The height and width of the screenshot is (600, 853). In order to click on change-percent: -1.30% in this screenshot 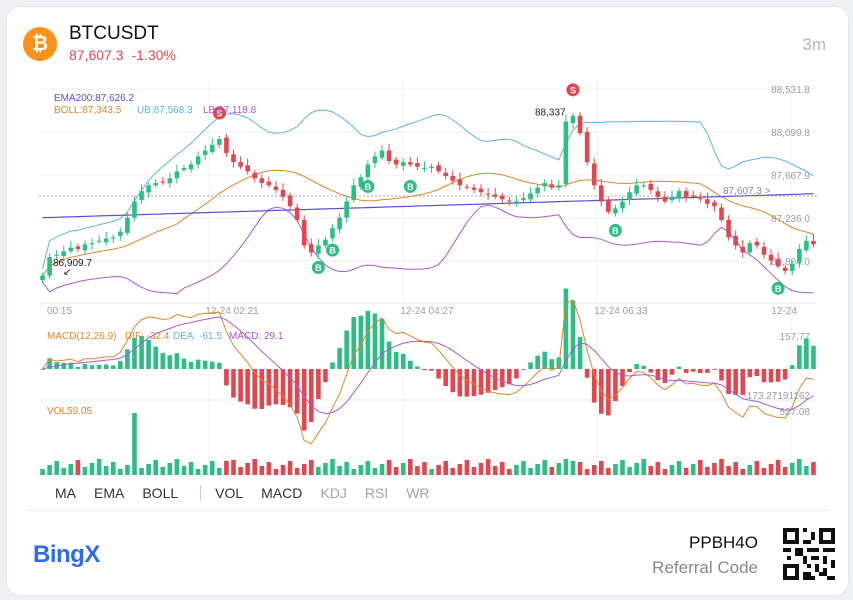, I will do `click(153, 55)`.